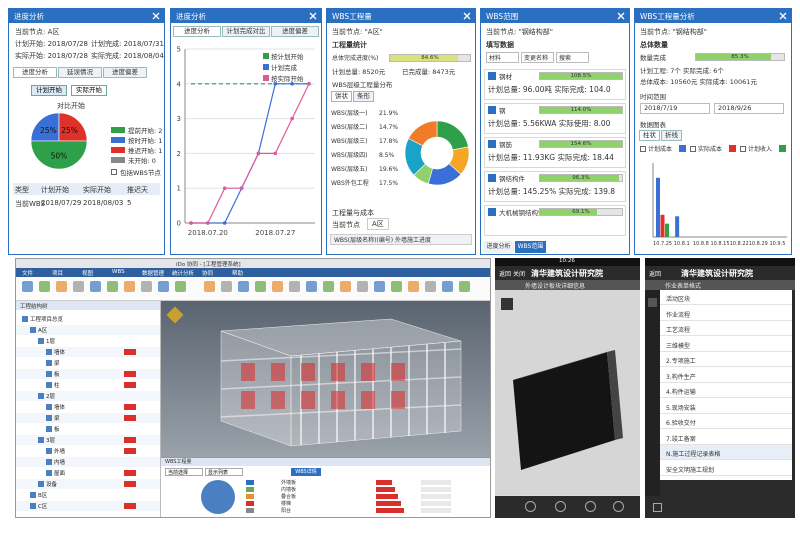 This screenshot has height=539, width=800. Describe the element at coordinates (726, 344) in the screenshot. I see `menu-item: 三维模型` at that location.